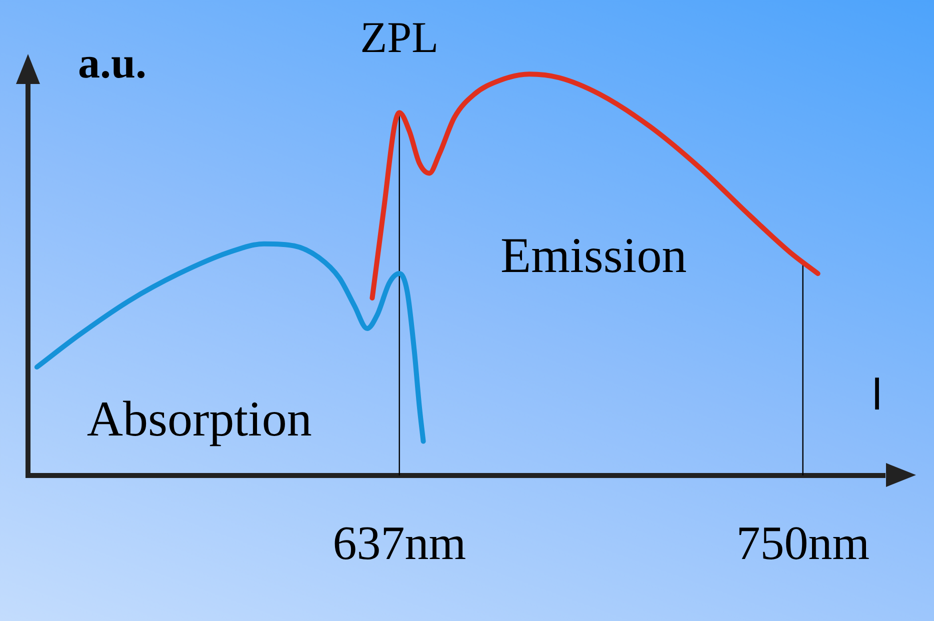 The height and width of the screenshot is (621, 934). What do you see at coordinates (593, 255) in the screenshot?
I see `series-label: Emission` at bounding box center [593, 255].